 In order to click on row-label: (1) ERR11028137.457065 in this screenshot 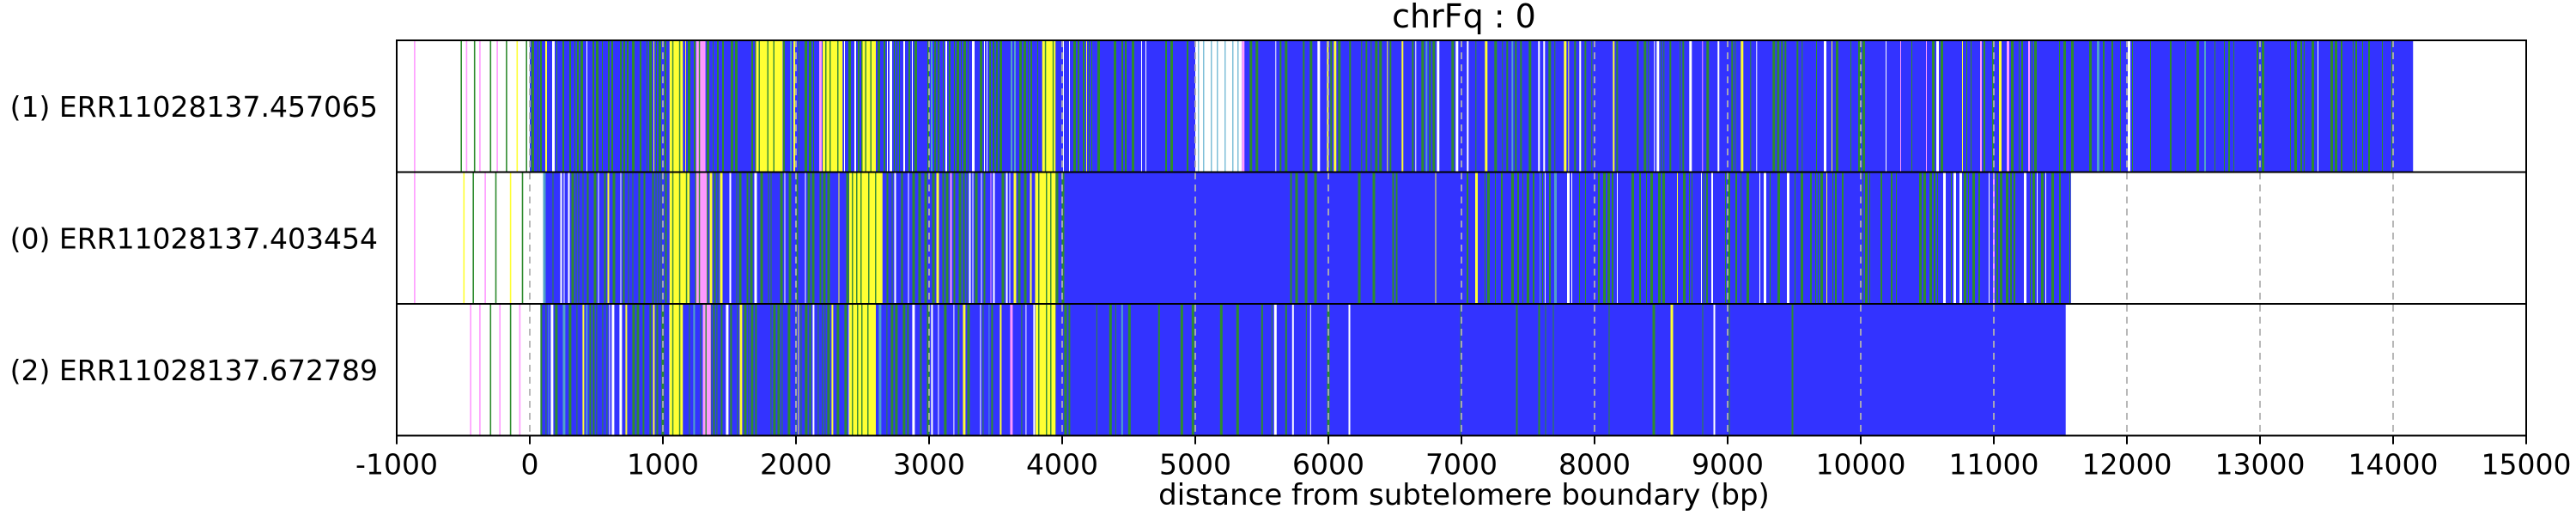, I will do `click(194, 107)`.